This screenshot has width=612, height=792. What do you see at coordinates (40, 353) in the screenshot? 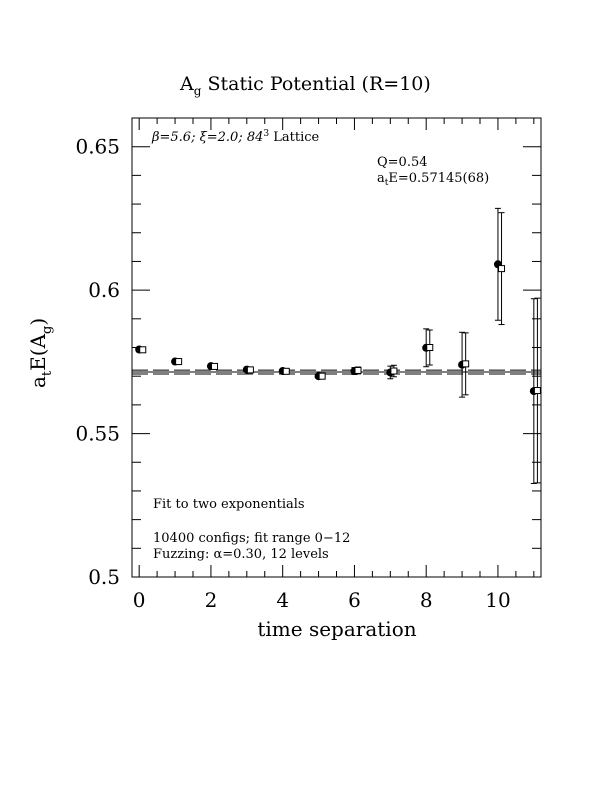
I see `y-axis-label: atE(Ag)` at bounding box center [40, 353].